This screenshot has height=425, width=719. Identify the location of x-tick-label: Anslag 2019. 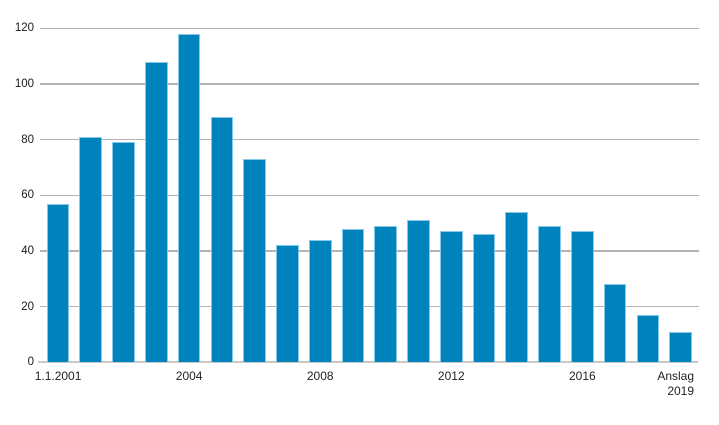
(676, 383).